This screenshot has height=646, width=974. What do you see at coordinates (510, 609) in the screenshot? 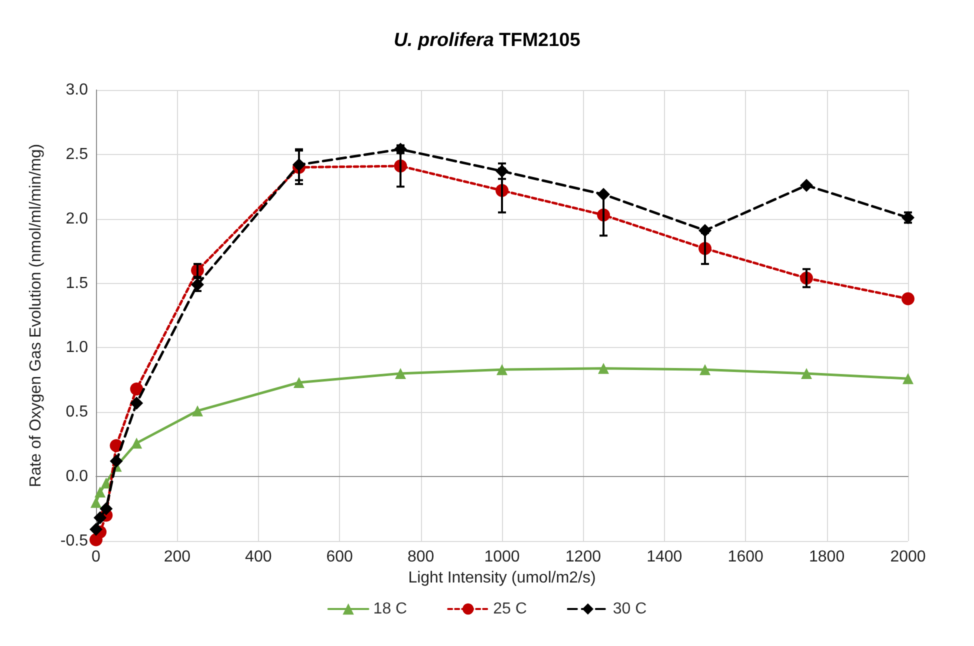
I see `legend-label: 25 C` at bounding box center [510, 609].